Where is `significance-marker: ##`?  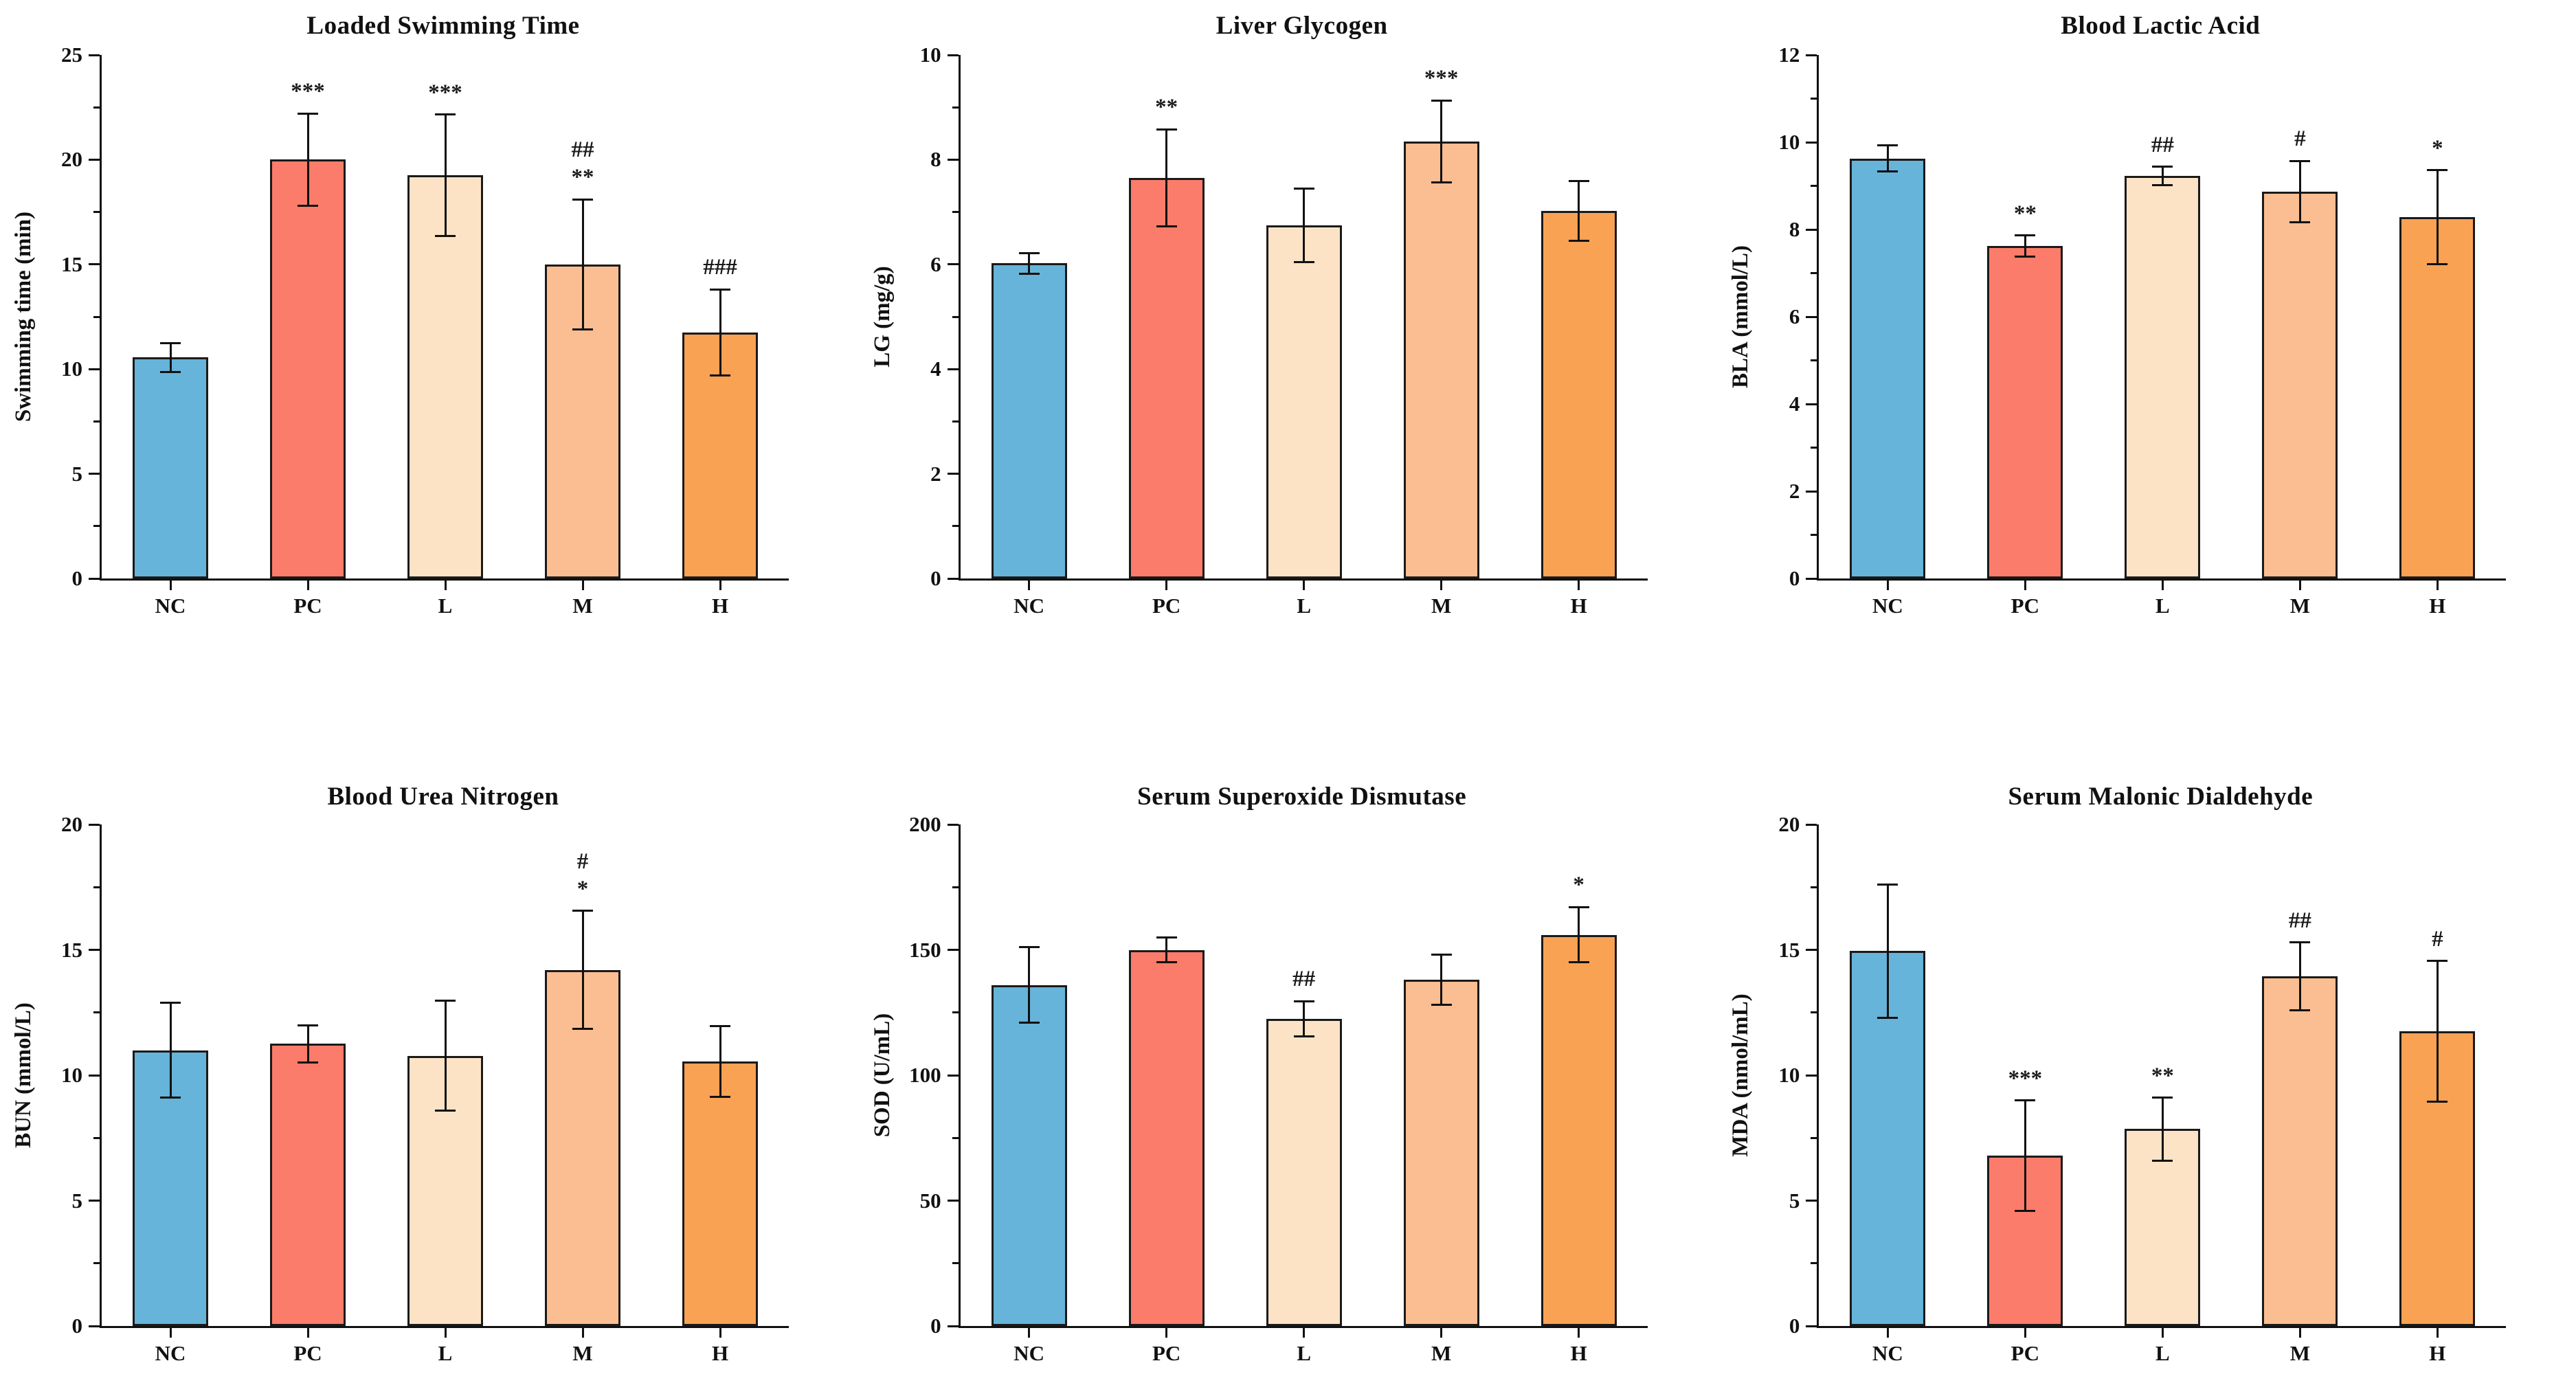
significance-marker: ## is located at coordinates (2300, 920).